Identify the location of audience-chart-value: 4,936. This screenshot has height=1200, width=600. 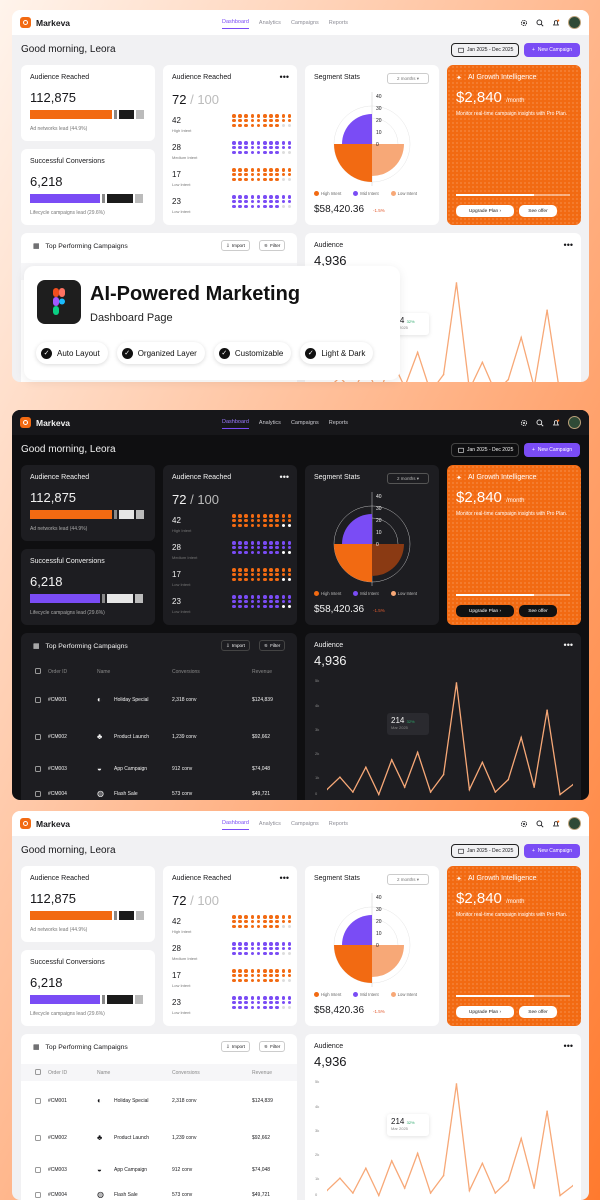
(330, 1061).